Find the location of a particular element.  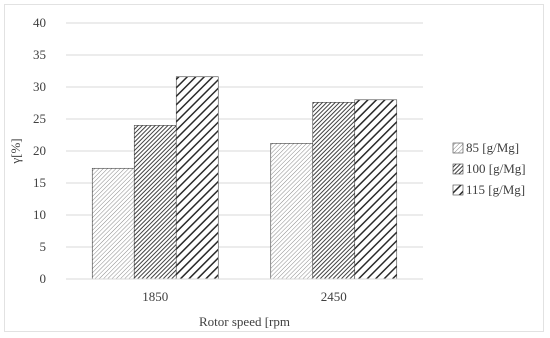

y-tick-label: 10 is located at coordinates (39, 214).